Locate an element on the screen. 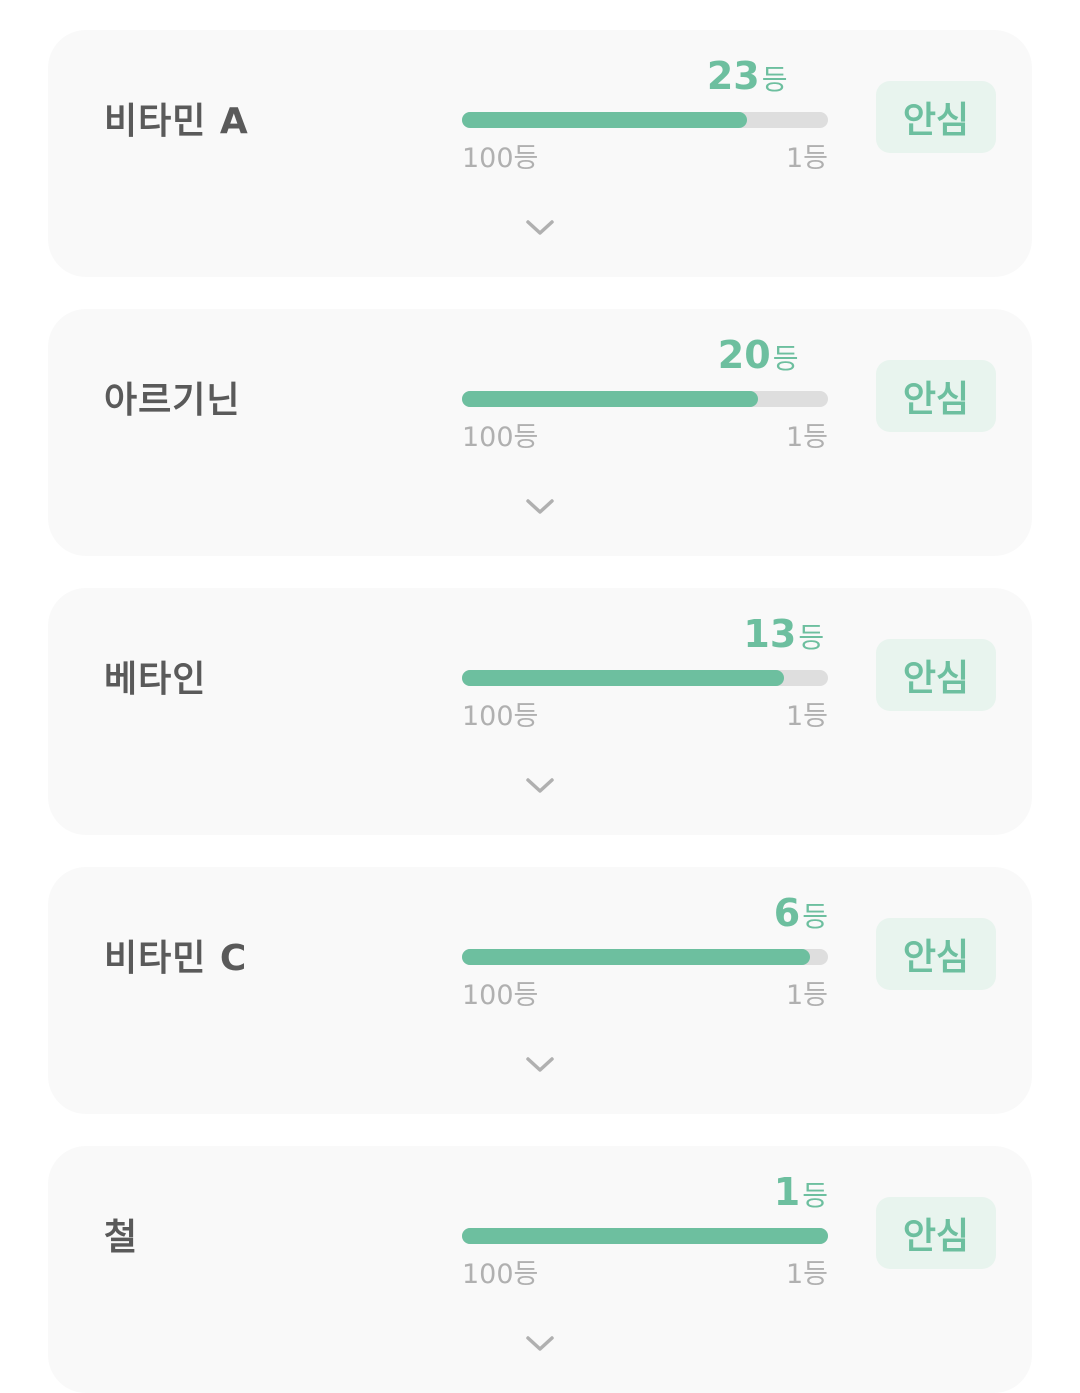  rank-label: 1등 is located at coordinates (801, 1192).